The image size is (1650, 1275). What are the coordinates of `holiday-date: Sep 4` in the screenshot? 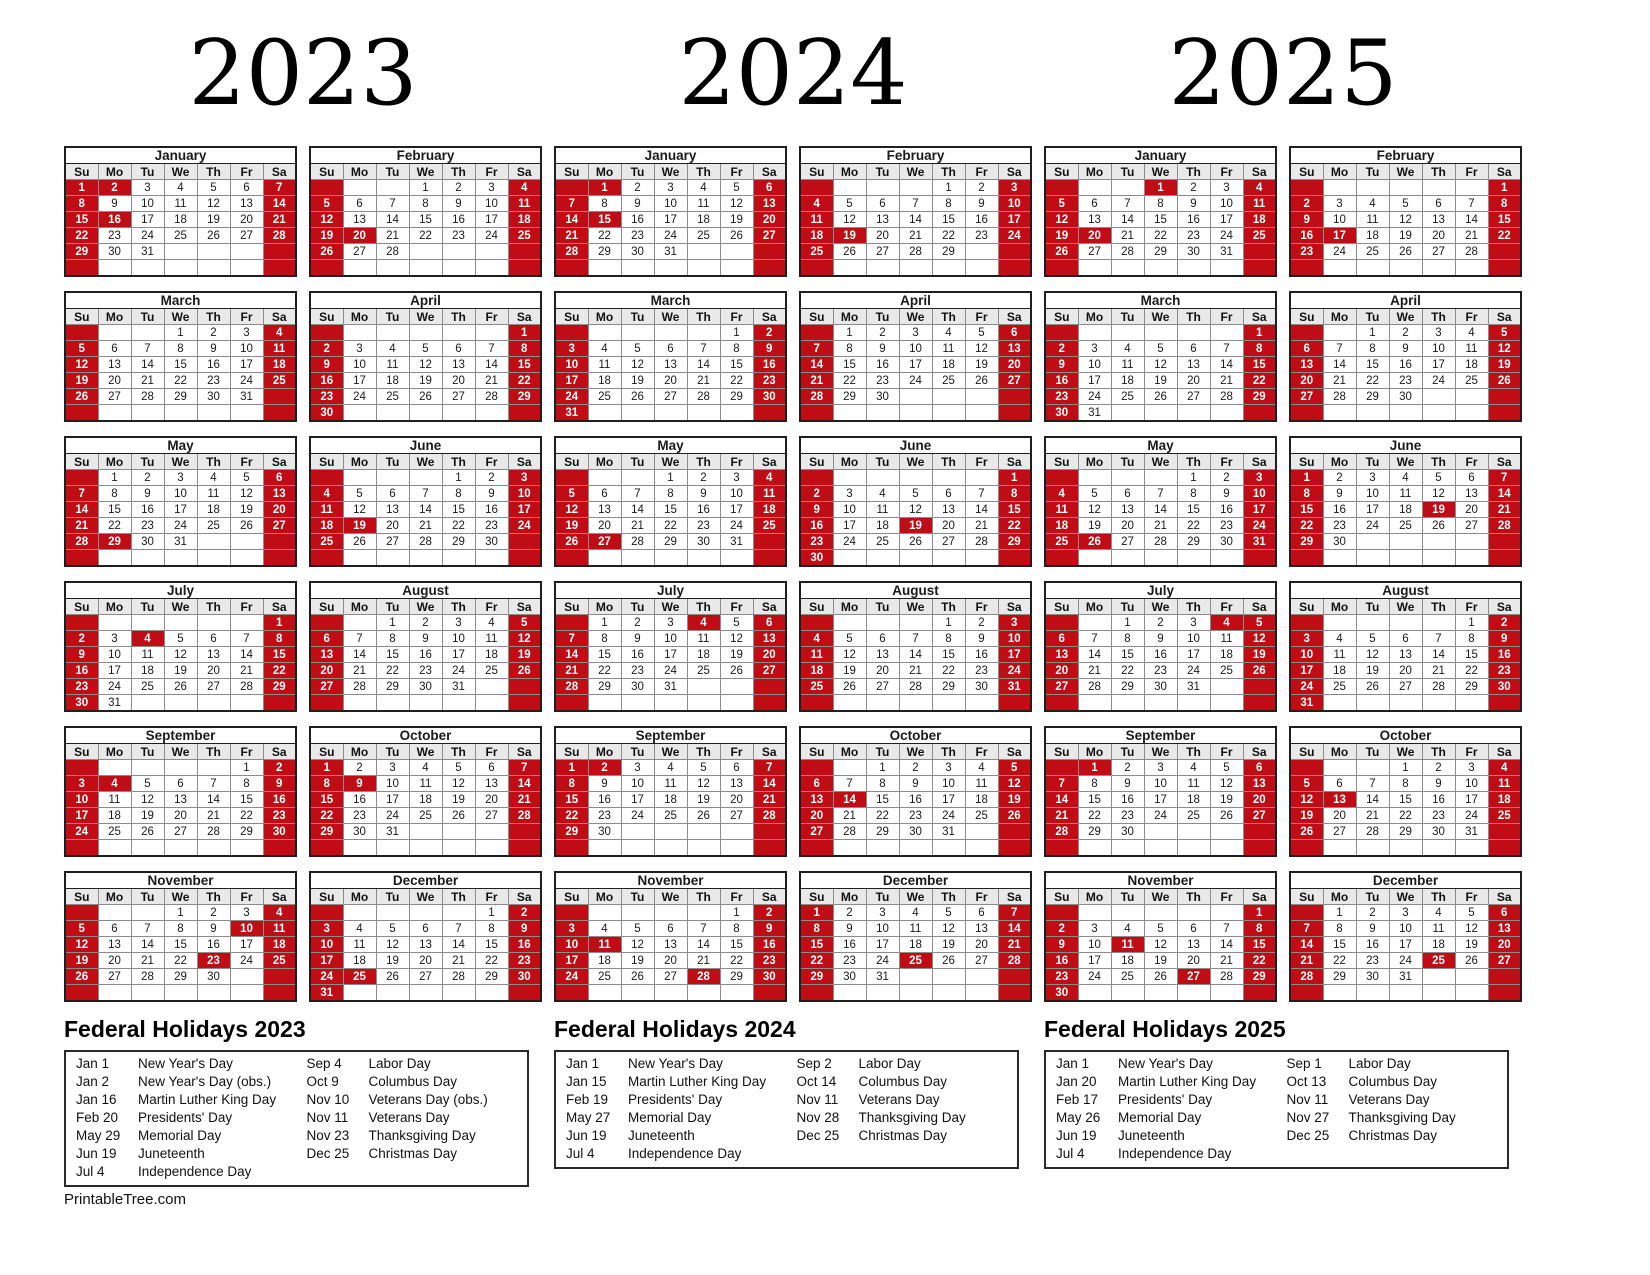 It's located at (324, 1063).